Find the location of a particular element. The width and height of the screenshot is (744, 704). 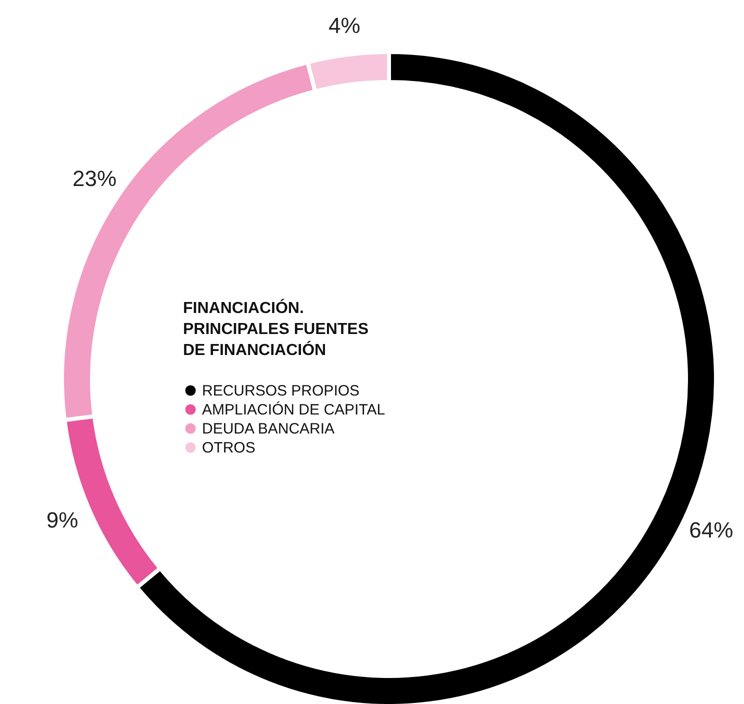

legend-label: OTROS is located at coordinates (229, 448).